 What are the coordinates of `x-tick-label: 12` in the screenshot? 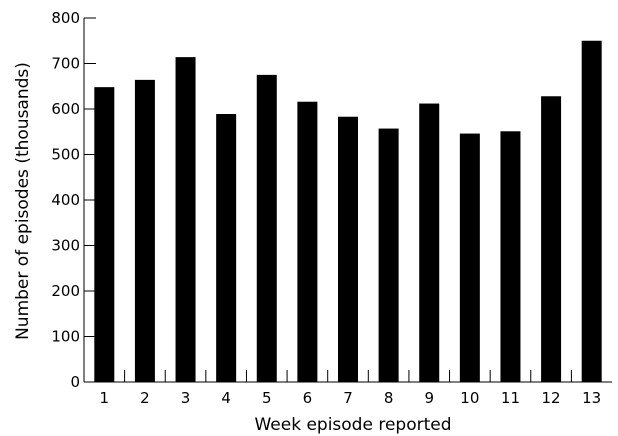 It's located at (551, 398).